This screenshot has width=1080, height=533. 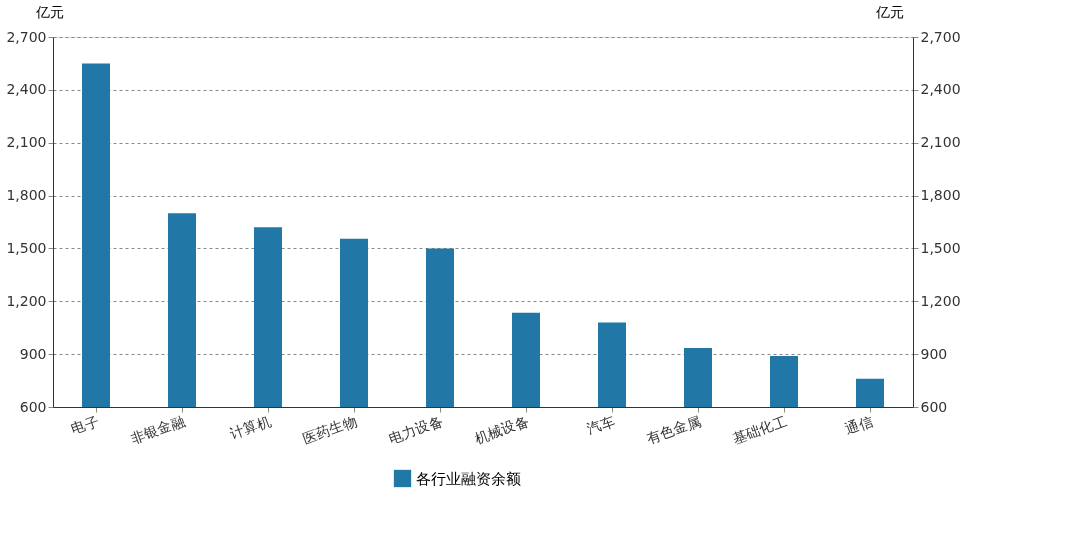 I want to click on y-tick-label: 600, so click(x=33, y=406).